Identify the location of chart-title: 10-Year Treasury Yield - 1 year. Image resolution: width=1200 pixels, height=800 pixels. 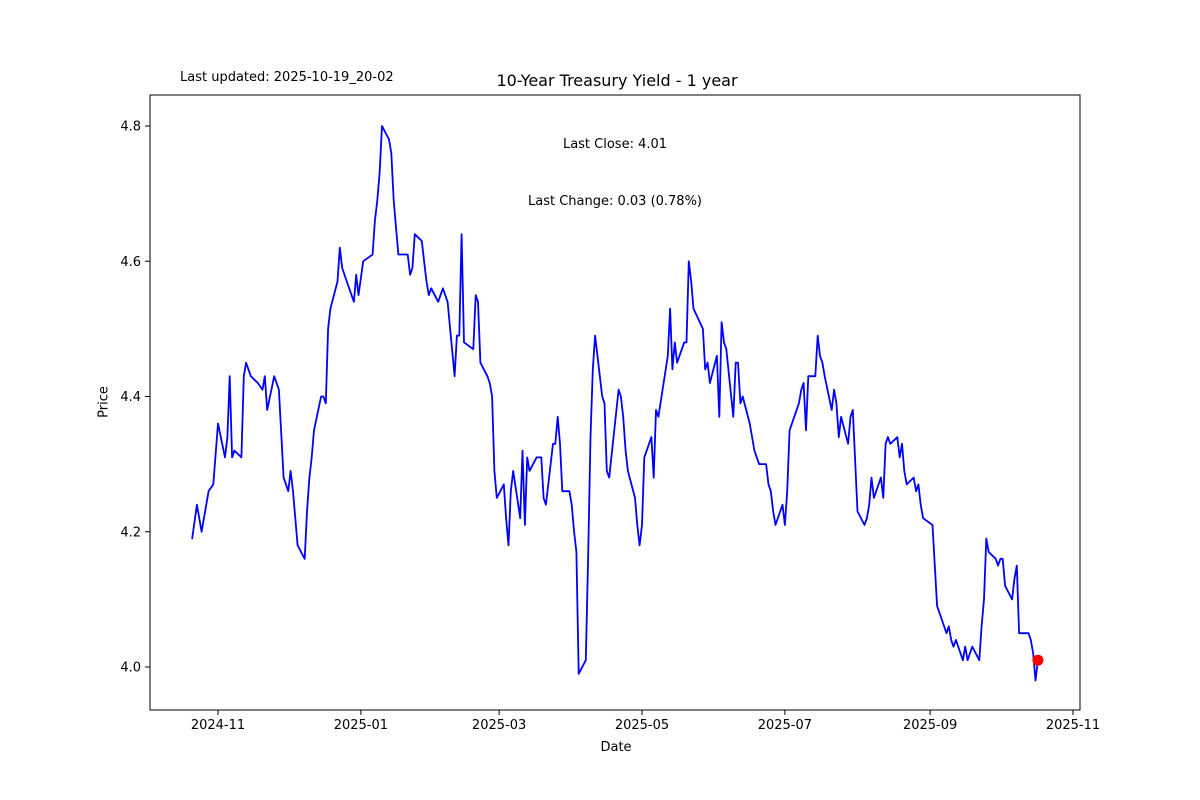
(617, 80).